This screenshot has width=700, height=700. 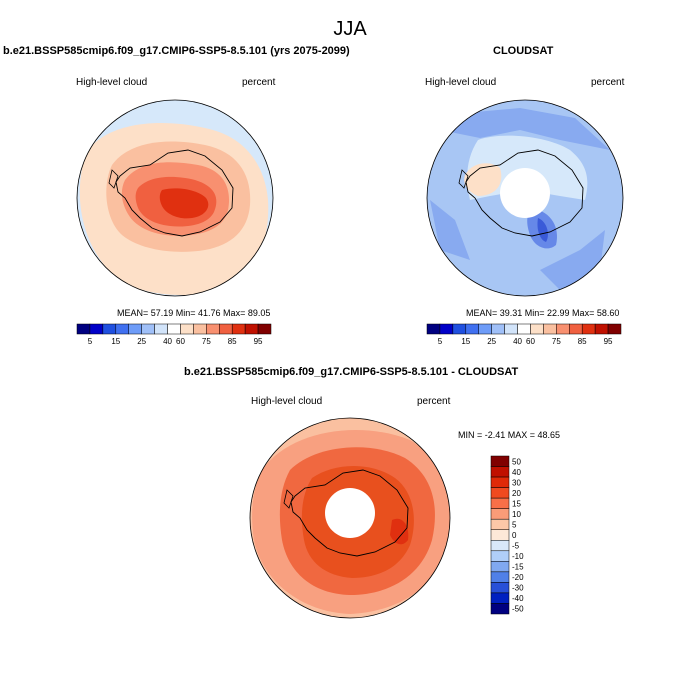 I want to click on map-2-cloudsat, so click(x=525, y=198).